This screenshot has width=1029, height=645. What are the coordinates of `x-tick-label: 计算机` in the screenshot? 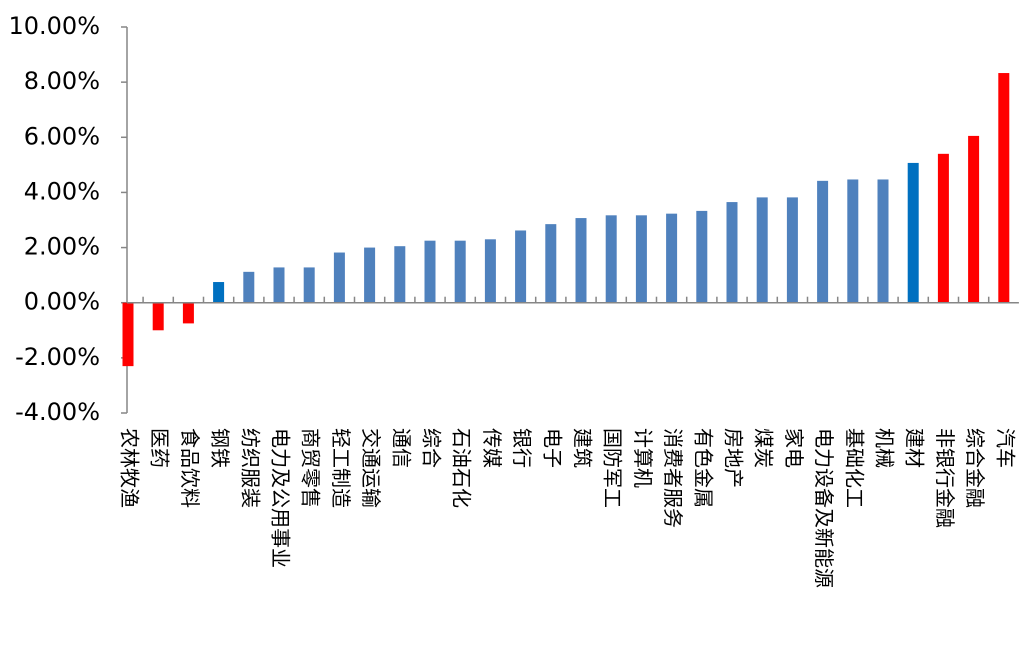 It's located at (643, 458).